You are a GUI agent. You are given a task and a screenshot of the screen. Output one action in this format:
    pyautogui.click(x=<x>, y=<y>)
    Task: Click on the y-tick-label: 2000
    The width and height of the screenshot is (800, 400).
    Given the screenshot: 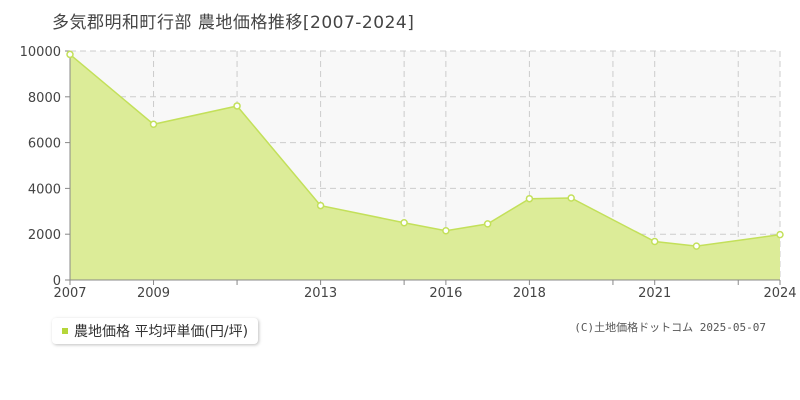 What is the action you would take?
    pyautogui.click(x=44, y=235)
    